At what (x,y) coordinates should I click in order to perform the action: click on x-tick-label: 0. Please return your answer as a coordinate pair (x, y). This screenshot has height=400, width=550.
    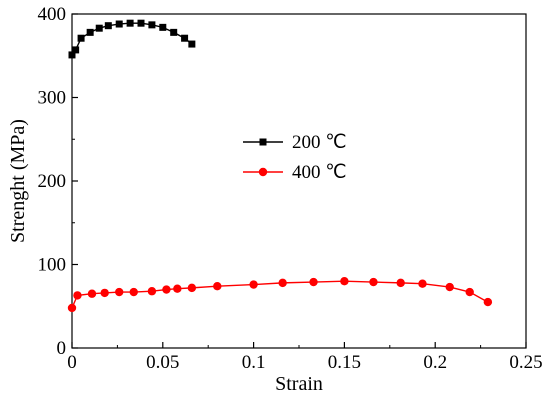
    Looking at the image, I should click on (72, 362).